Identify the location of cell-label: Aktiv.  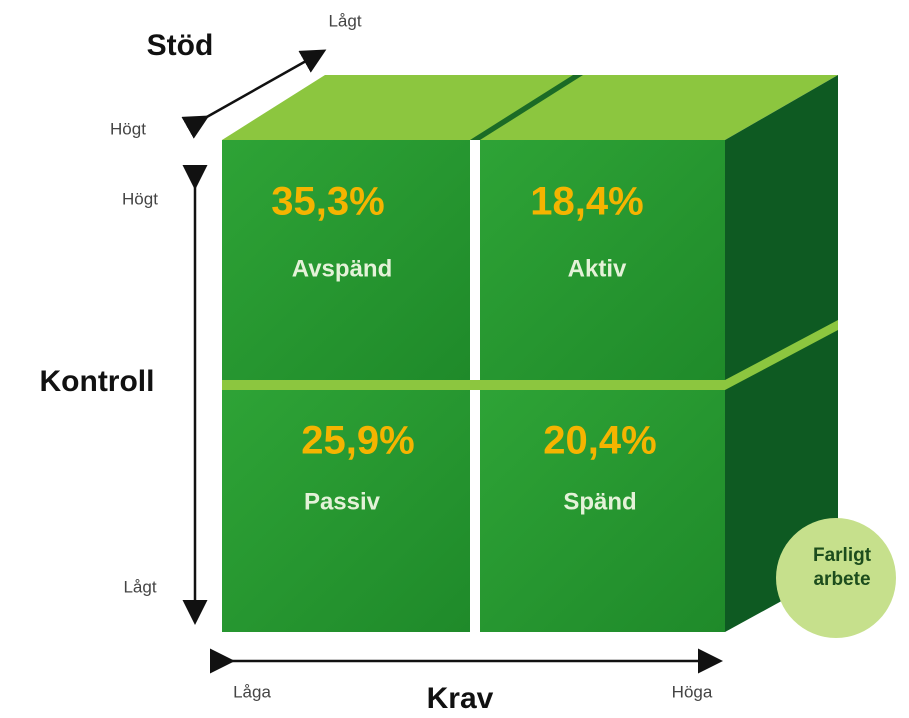
(597, 268).